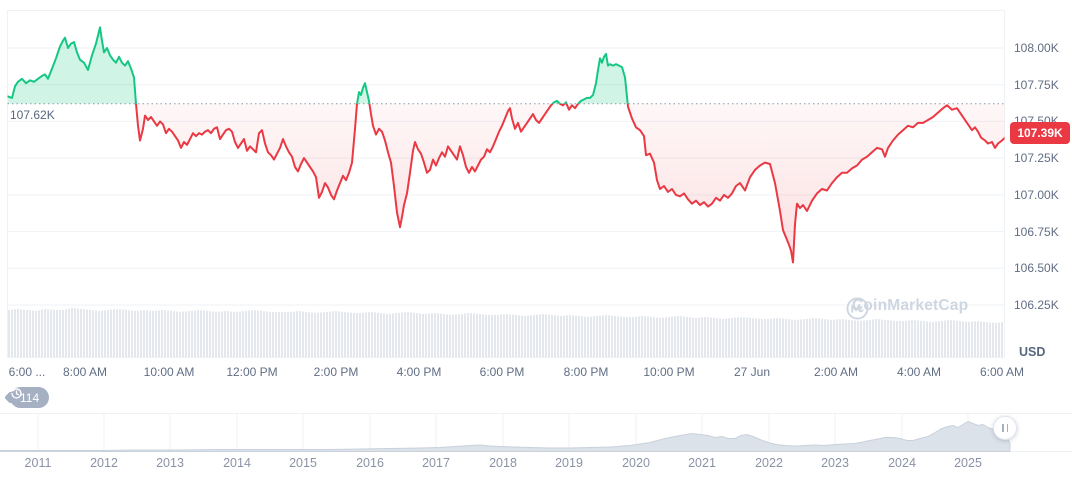 The height and width of the screenshot is (477, 1072). I want to click on y-axis-tick: 106.75K, so click(1036, 231).